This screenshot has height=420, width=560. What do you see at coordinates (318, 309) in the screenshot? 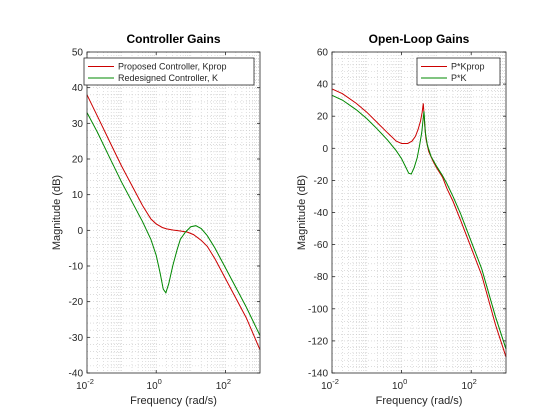
I see `y-tick-label: -100` at bounding box center [318, 309].